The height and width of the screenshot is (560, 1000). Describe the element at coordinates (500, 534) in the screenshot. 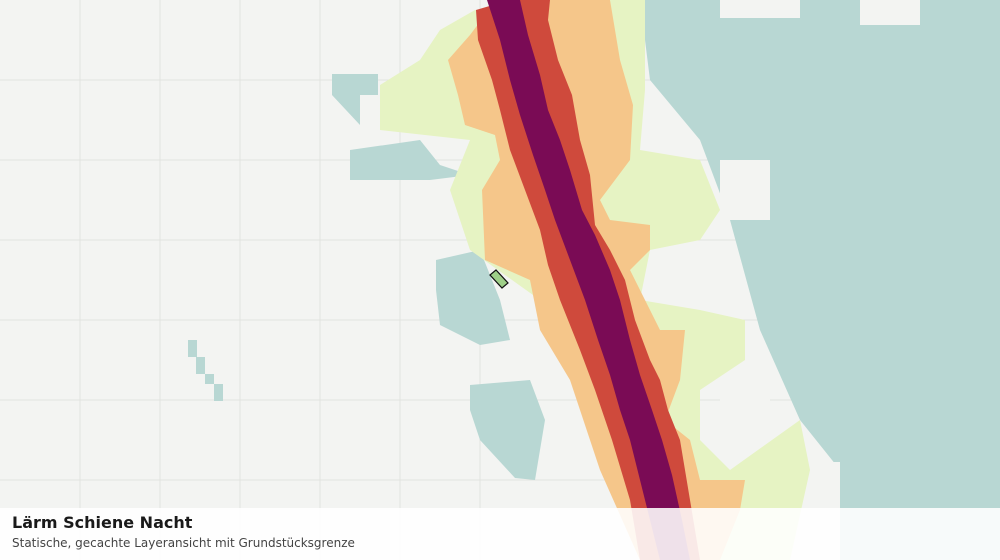

I see `legend-footer` at that location.